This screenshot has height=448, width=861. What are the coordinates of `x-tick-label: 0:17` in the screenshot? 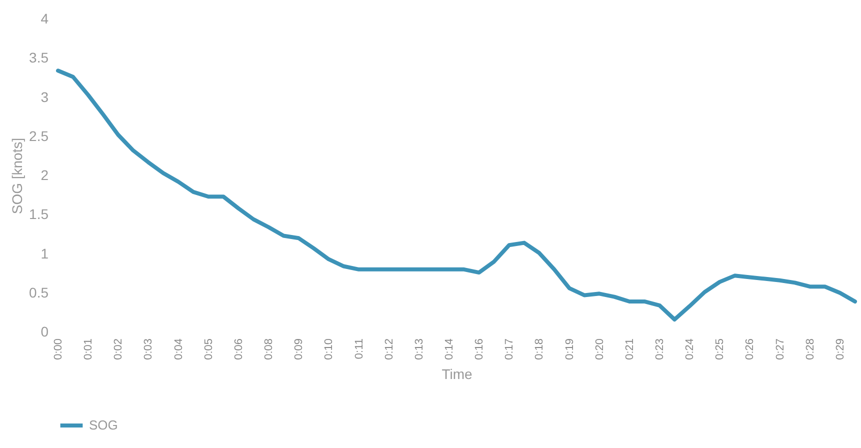 It's located at (510, 349).